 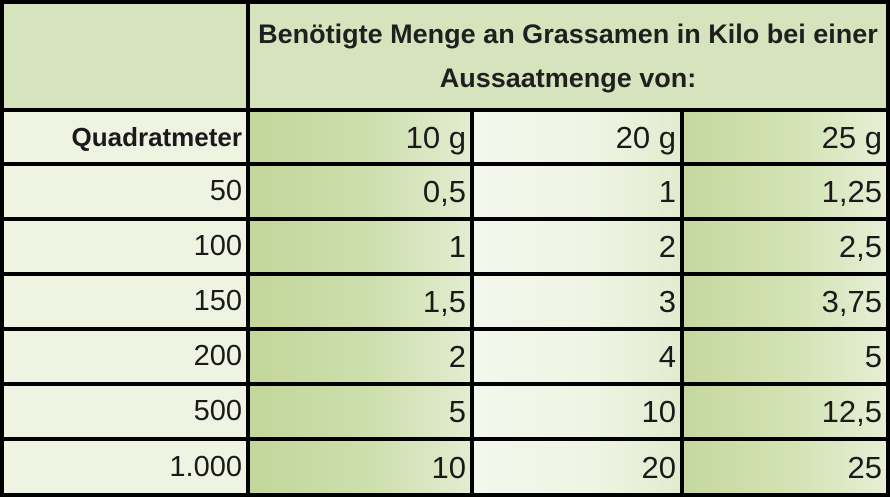 What do you see at coordinates (787, 469) in the screenshot?
I see `value-cell: 25` at bounding box center [787, 469].